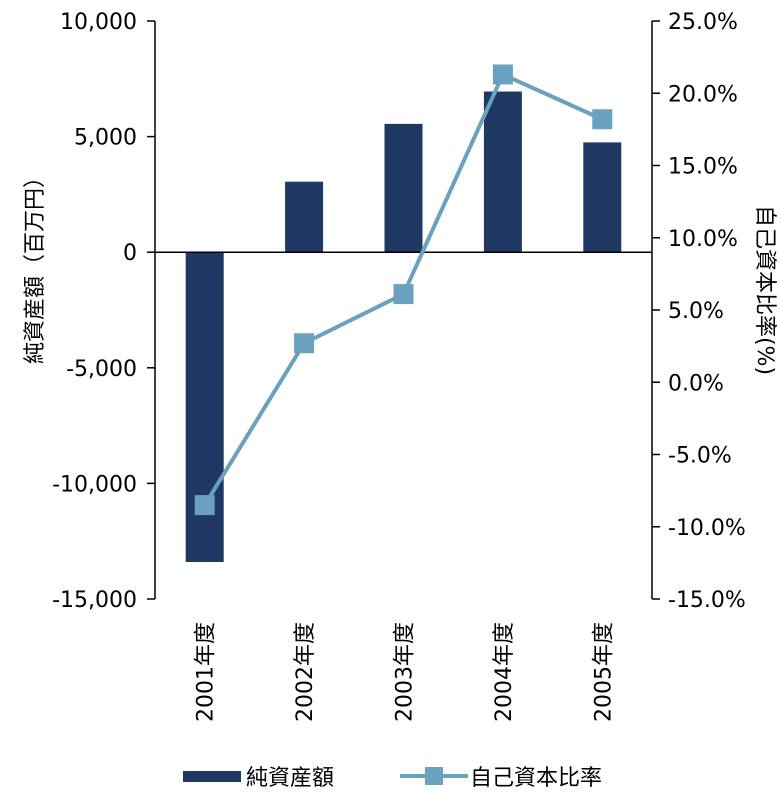 The image size is (780, 799). Describe the element at coordinates (98, 22) in the screenshot. I see `left-tick-label-0: 10,000` at that location.